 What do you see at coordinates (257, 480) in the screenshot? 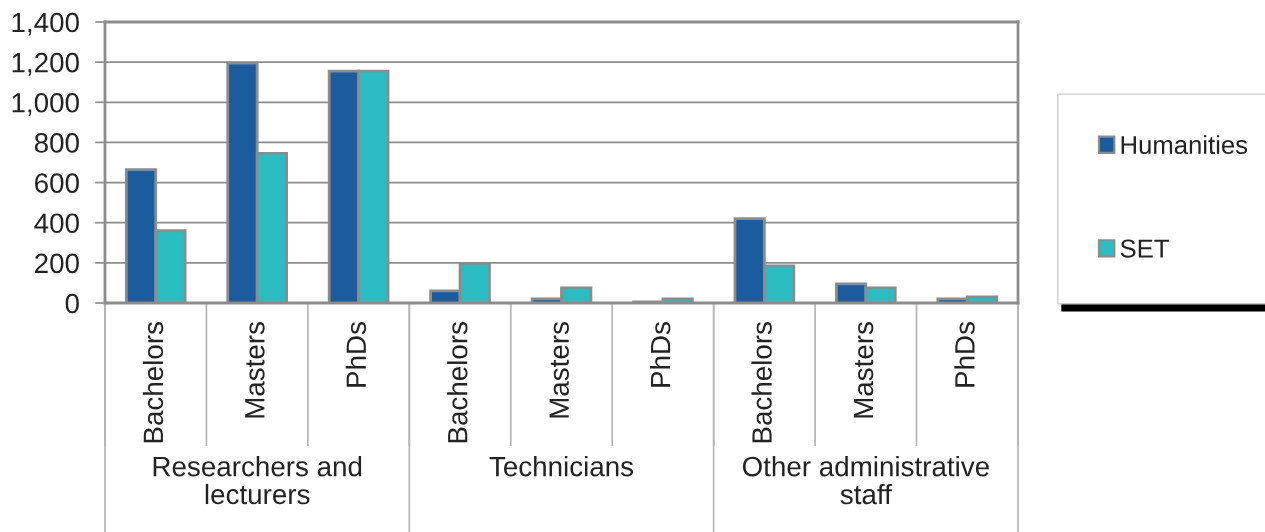
I see `text: Researchers and lecturers` at bounding box center [257, 480].